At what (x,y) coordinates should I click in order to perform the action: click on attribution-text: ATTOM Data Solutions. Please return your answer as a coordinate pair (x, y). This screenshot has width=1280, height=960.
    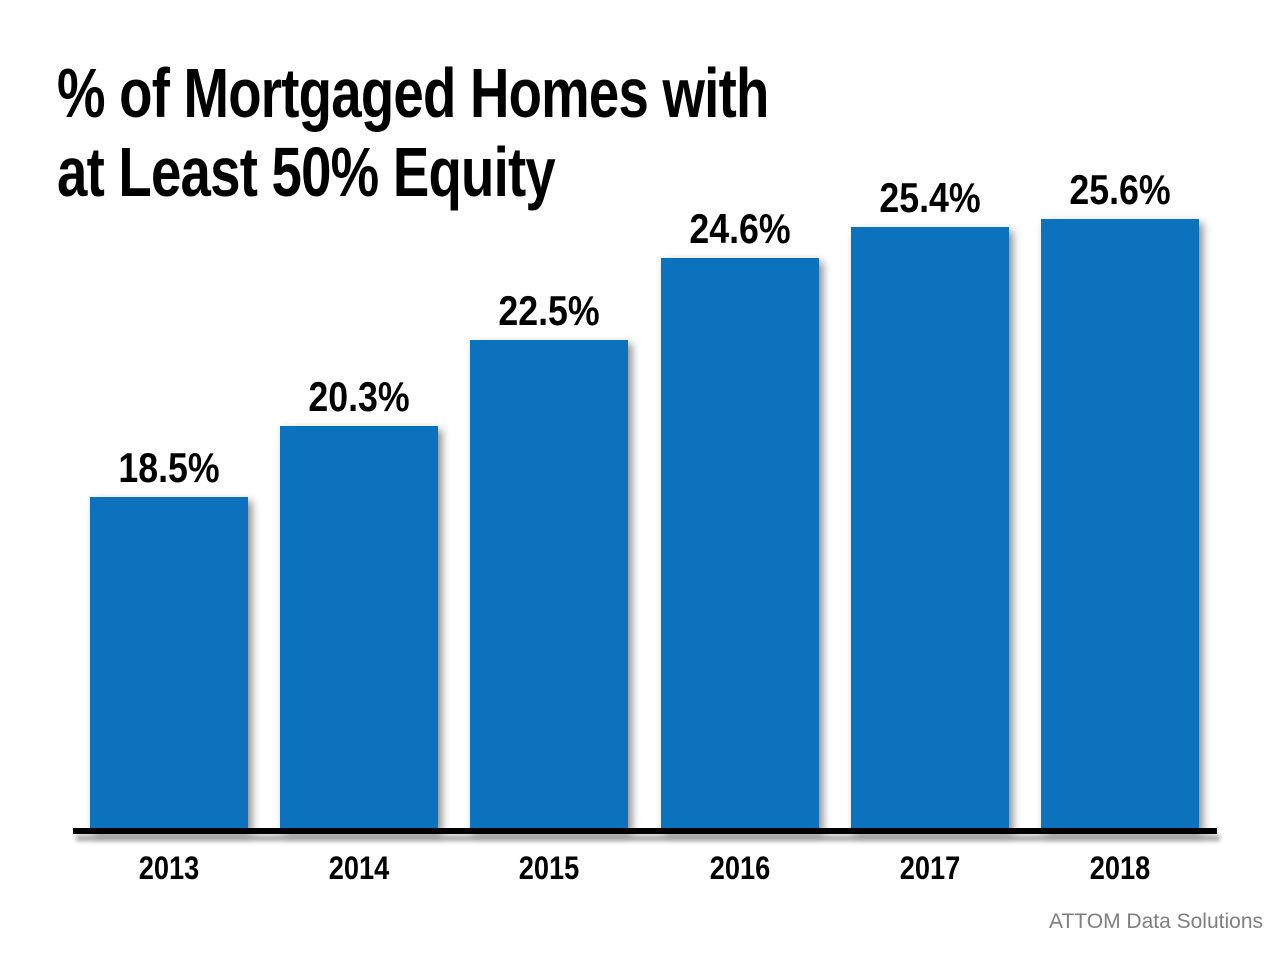
    Looking at the image, I should click on (1156, 921).